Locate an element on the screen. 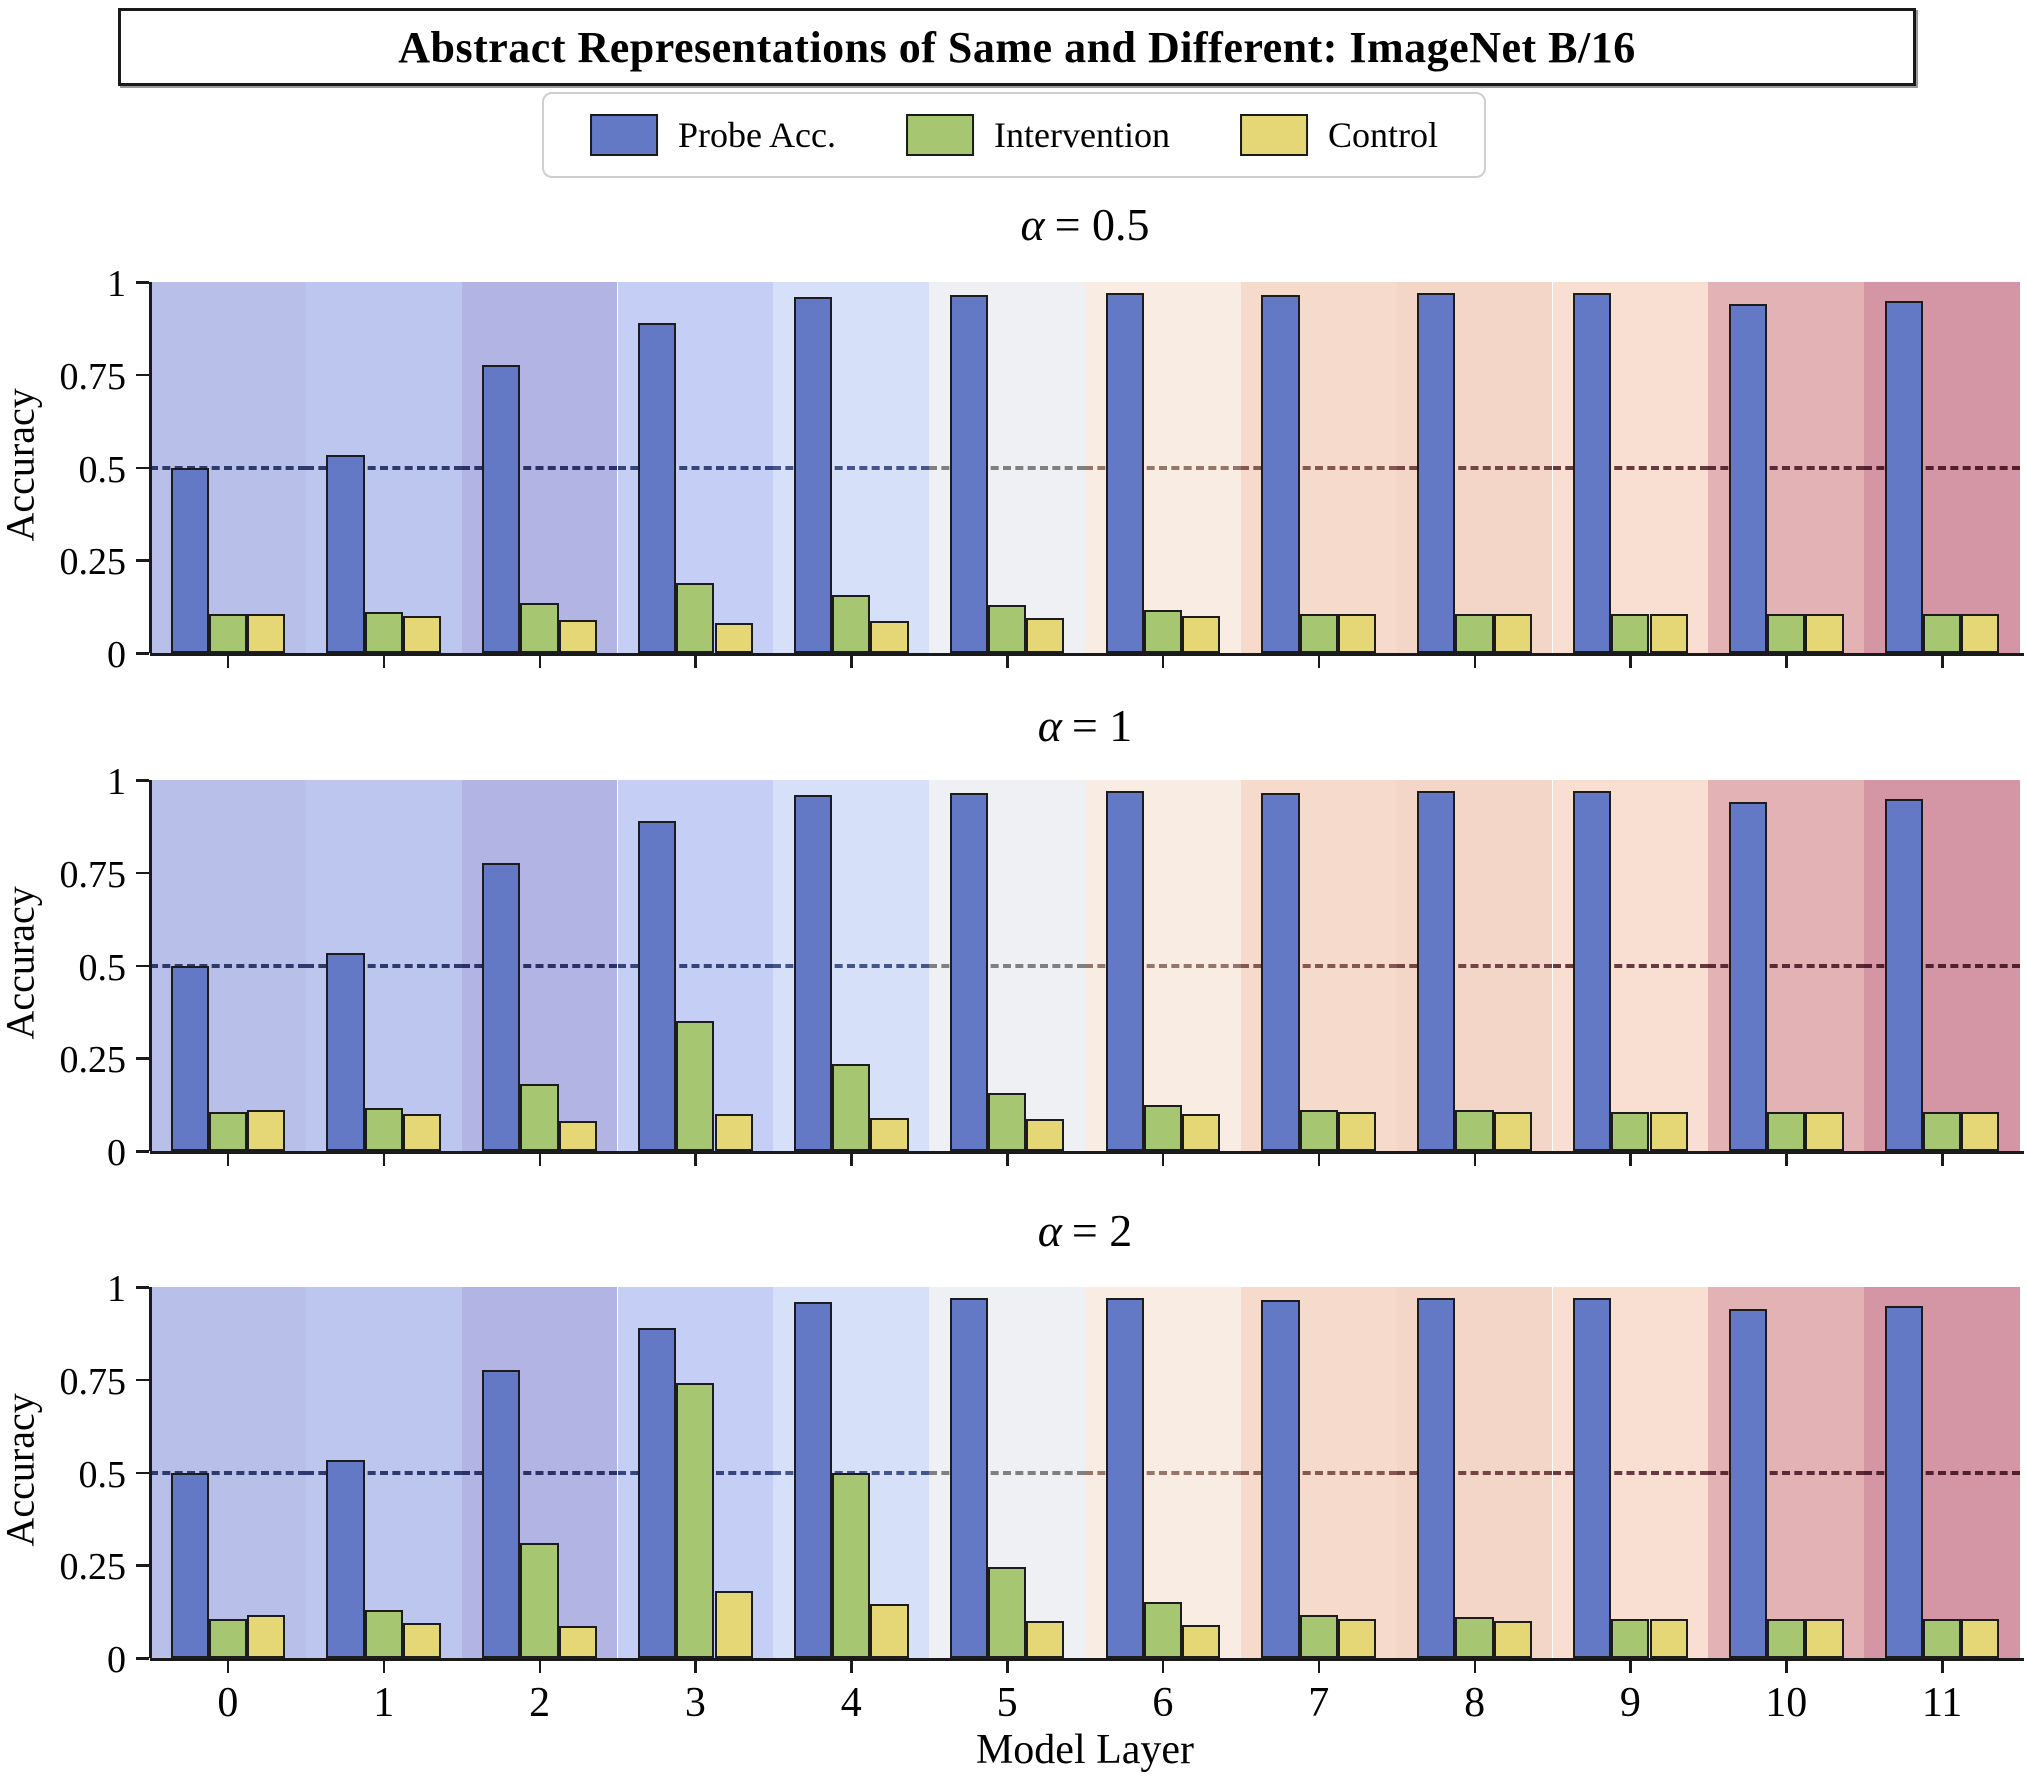  legend-item-intervention: Intervention is located at coordinates (1038, 135).